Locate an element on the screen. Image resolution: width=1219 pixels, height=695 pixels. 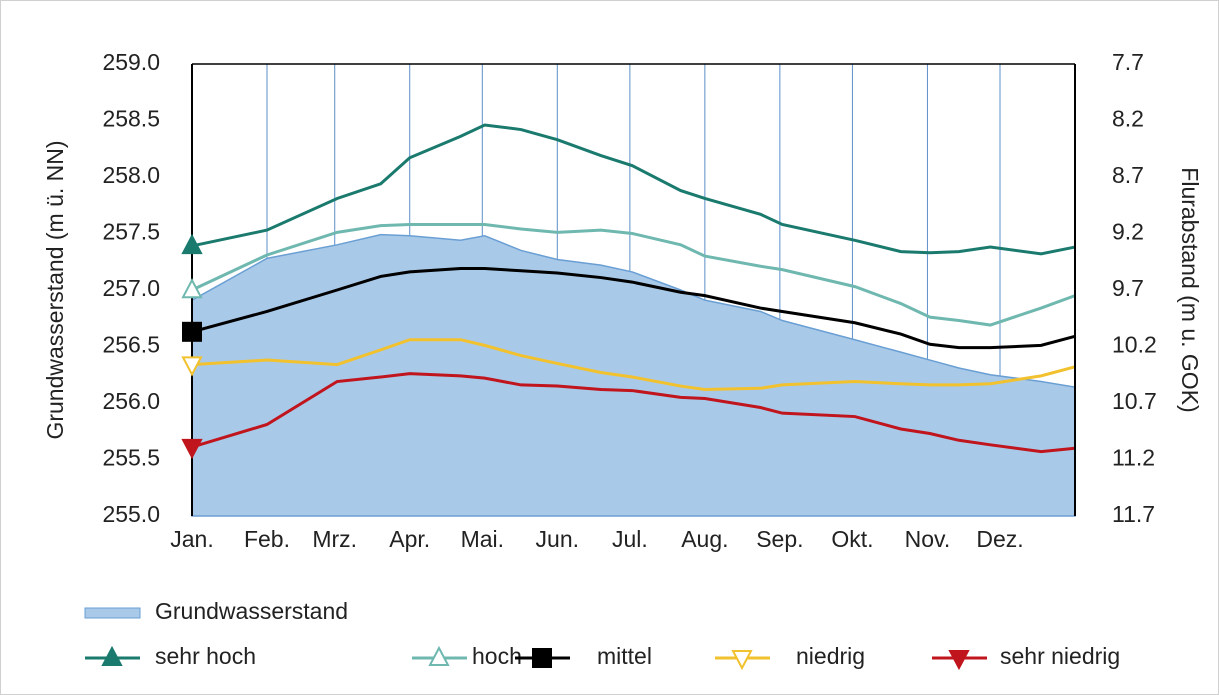
x-tick-label: Mai. is located at coordinates (482, 539).